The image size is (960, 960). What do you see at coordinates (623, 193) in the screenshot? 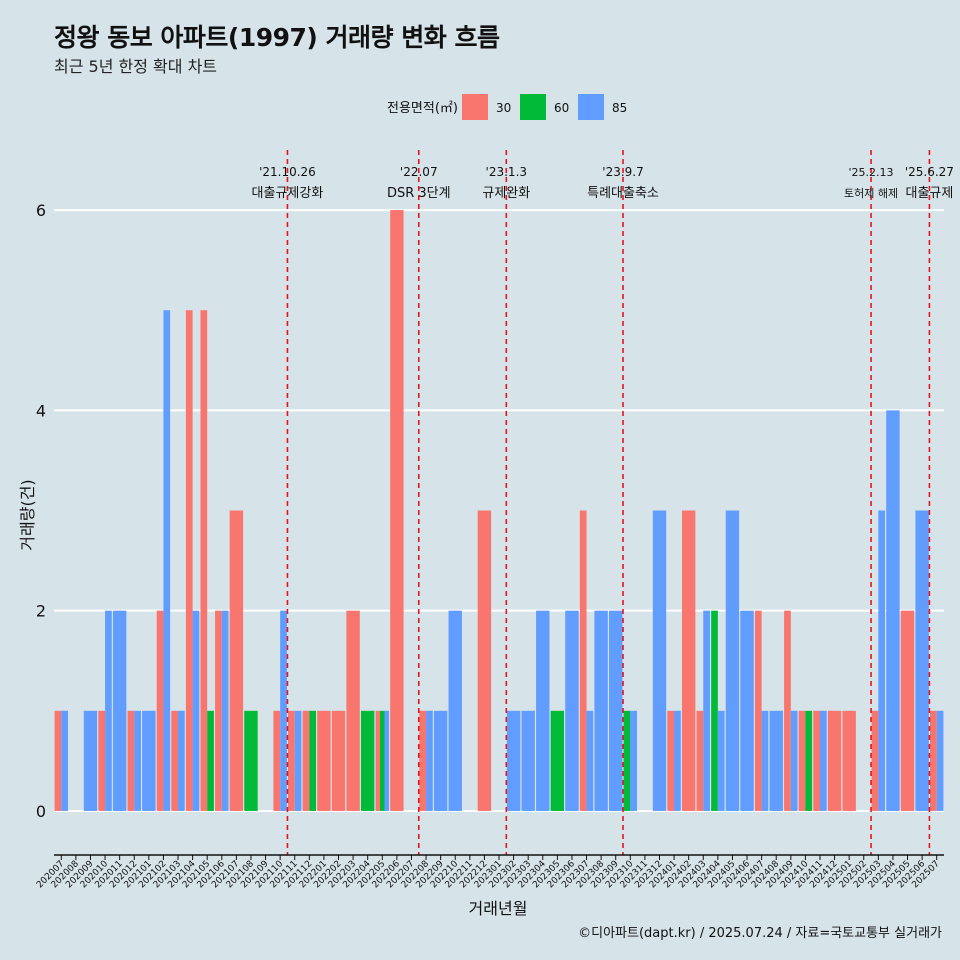
I see `event-label-3: 특례대출축소` at bounding box center [623, 193].